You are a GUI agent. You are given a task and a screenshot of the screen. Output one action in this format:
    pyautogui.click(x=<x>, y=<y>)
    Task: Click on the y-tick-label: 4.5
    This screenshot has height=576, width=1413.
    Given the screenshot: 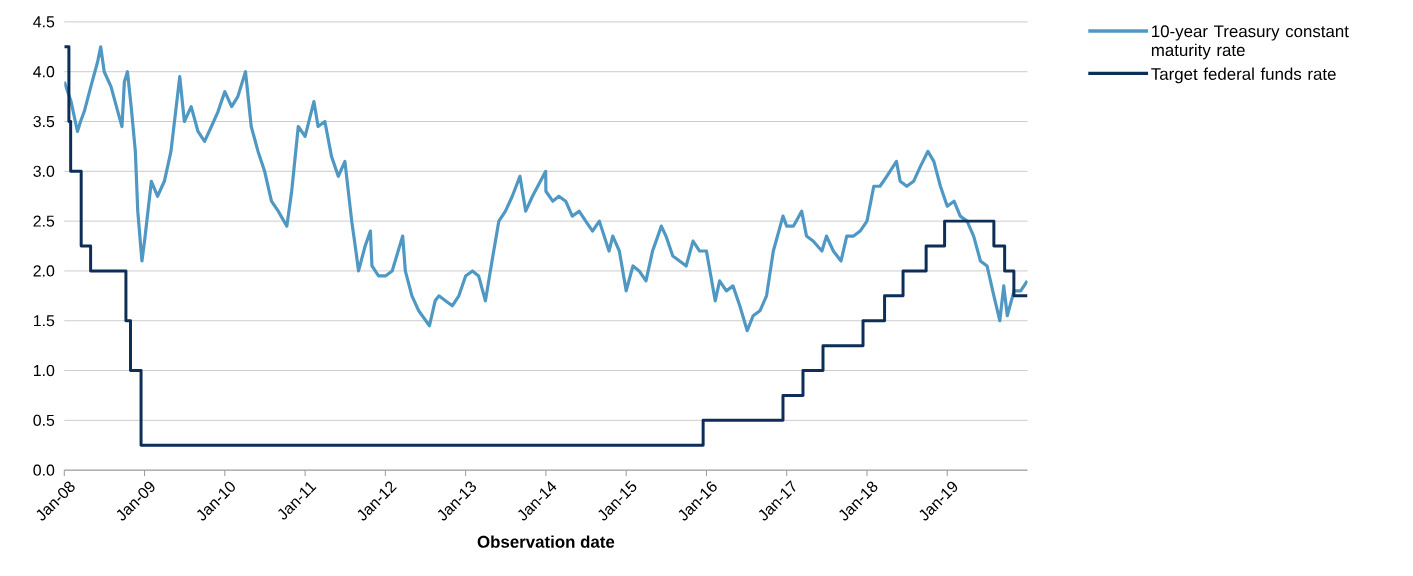 What is the action you would take?
    pyautogui.click(x=44, y=22)
    